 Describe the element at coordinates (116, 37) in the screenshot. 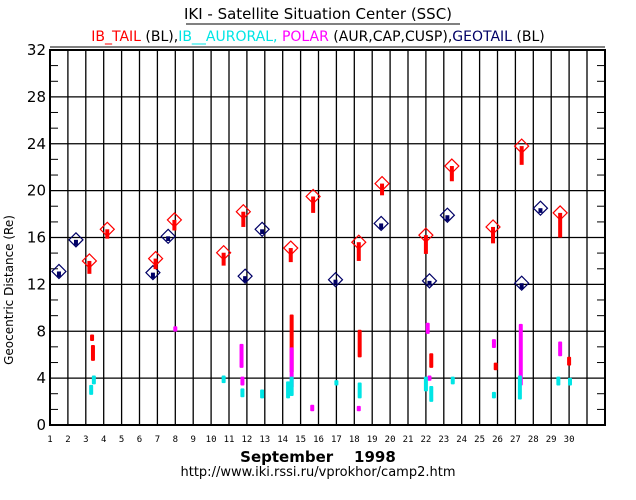

I see `legend-entry: IB_TAIL` at that location.